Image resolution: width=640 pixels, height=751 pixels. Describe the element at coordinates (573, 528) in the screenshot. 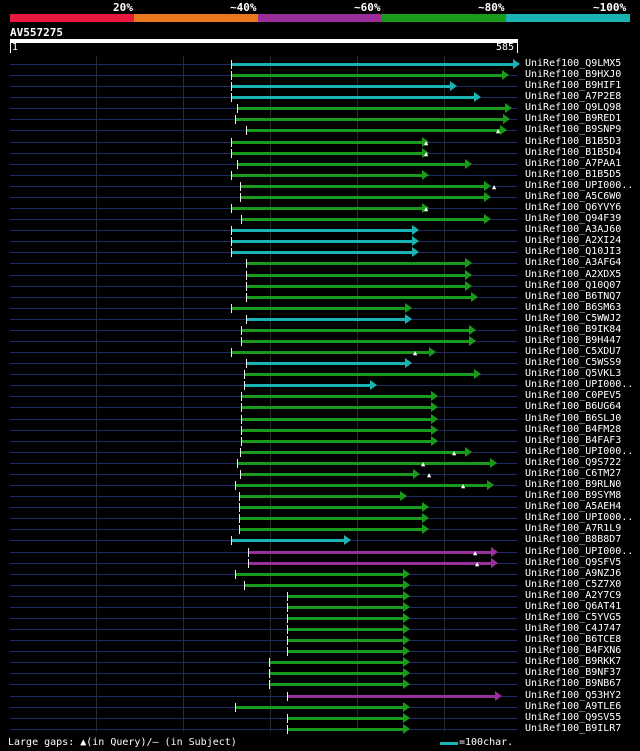

I see `hit-label: UniRef100_A7R1L9` at that location.